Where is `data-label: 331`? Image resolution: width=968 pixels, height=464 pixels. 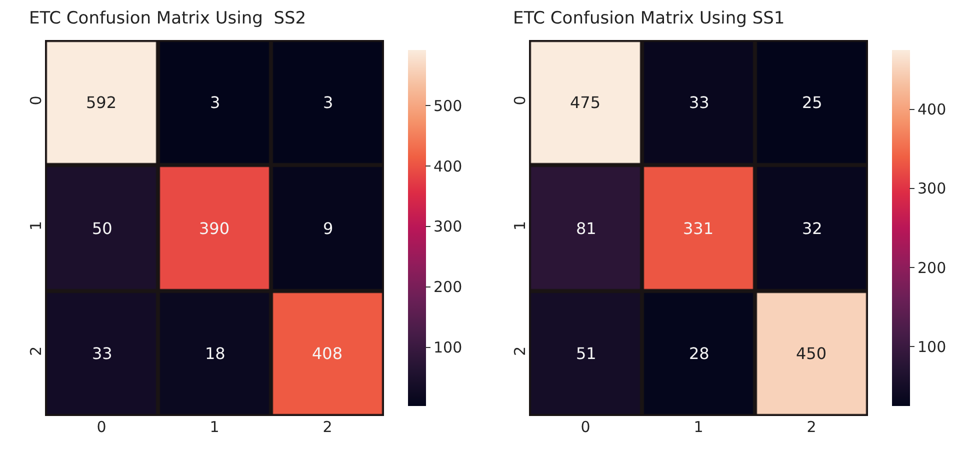 data-label: 331 is located at coordinates (698, 228).